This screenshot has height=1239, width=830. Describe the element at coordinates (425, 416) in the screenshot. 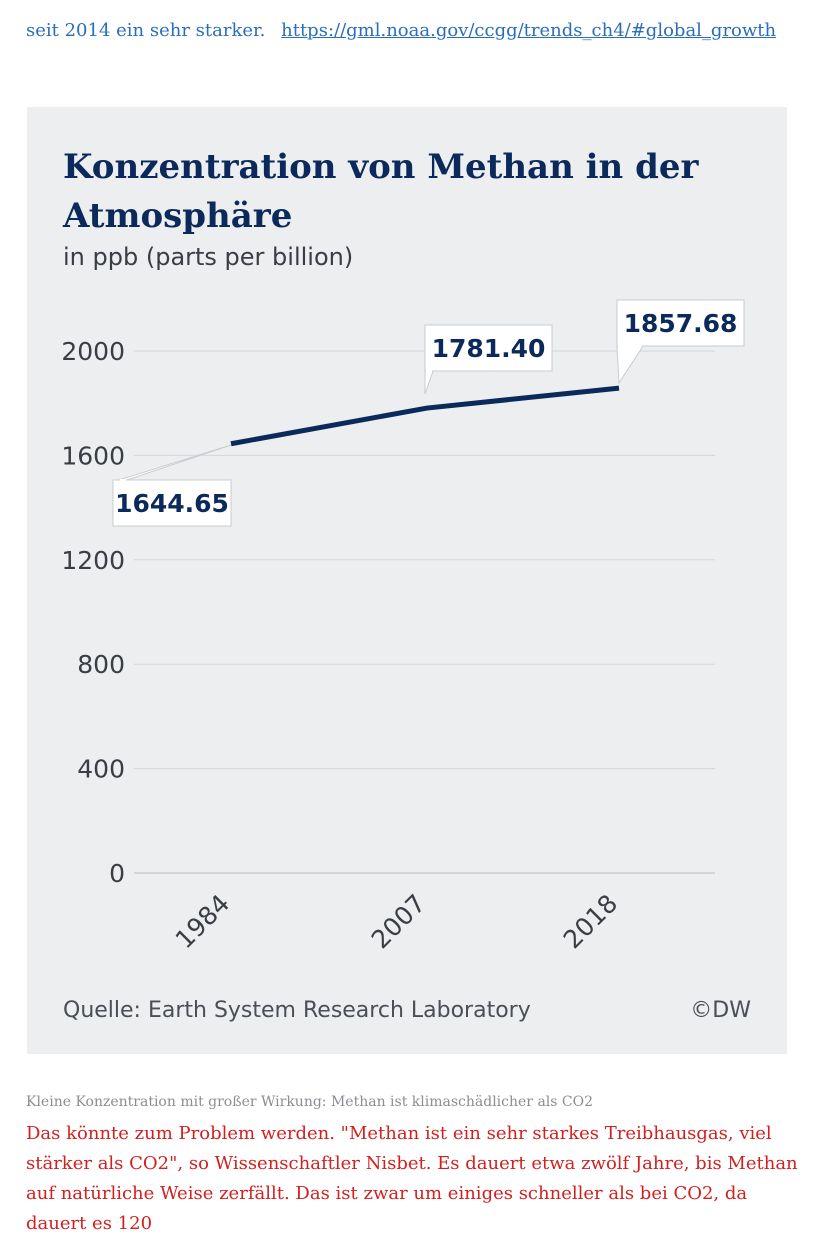

I see `methane-series-line` at that location.